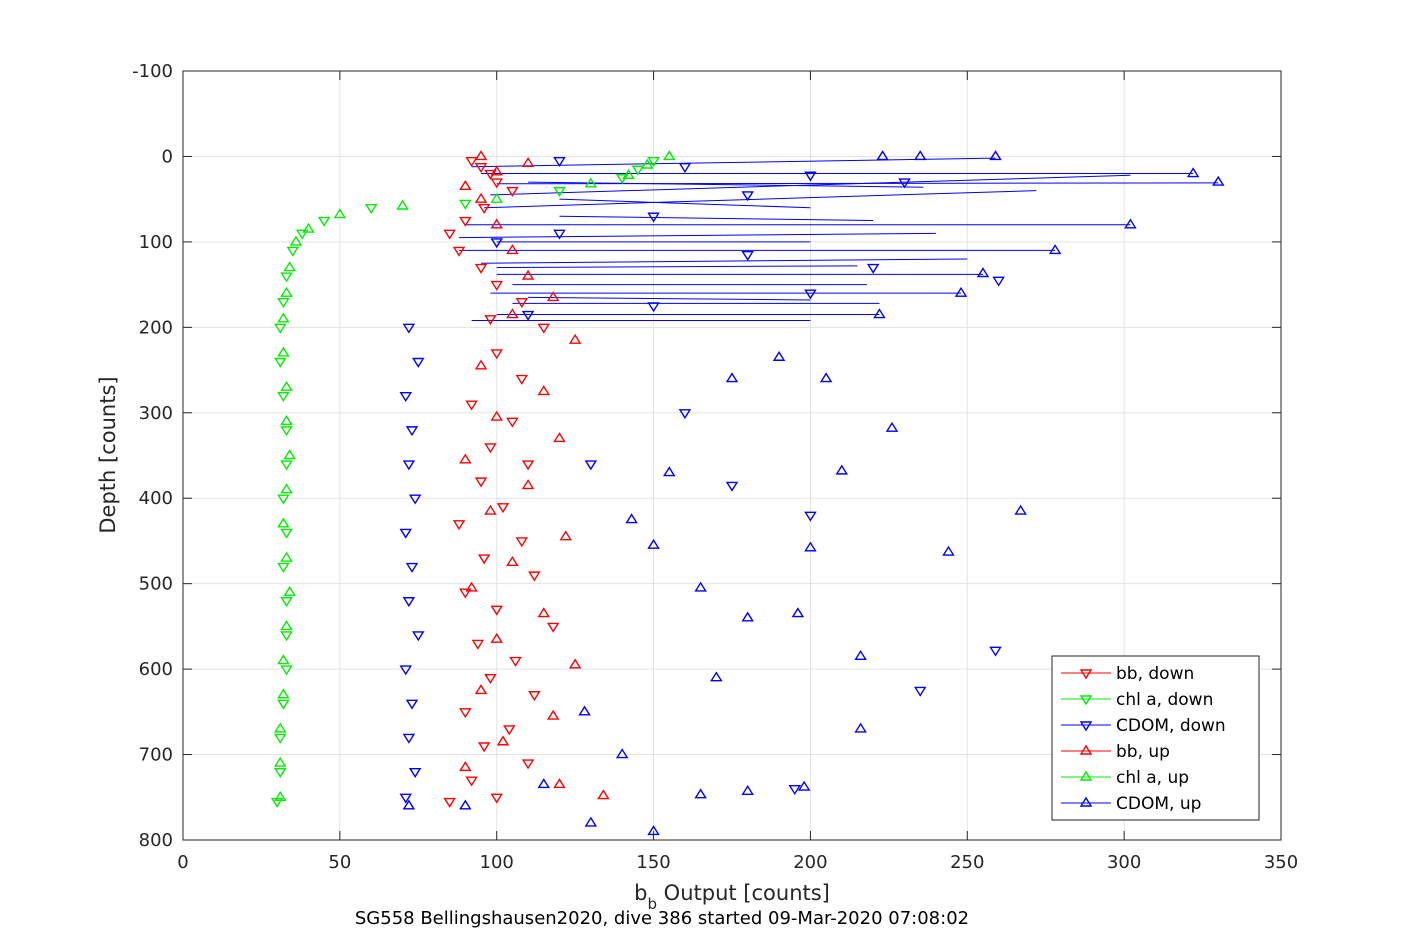 This screenshot has height=945, width=1417. Describe the element at coordinates (810, 862) in the screenshot. I see `x-tick-label: 200` at that location.